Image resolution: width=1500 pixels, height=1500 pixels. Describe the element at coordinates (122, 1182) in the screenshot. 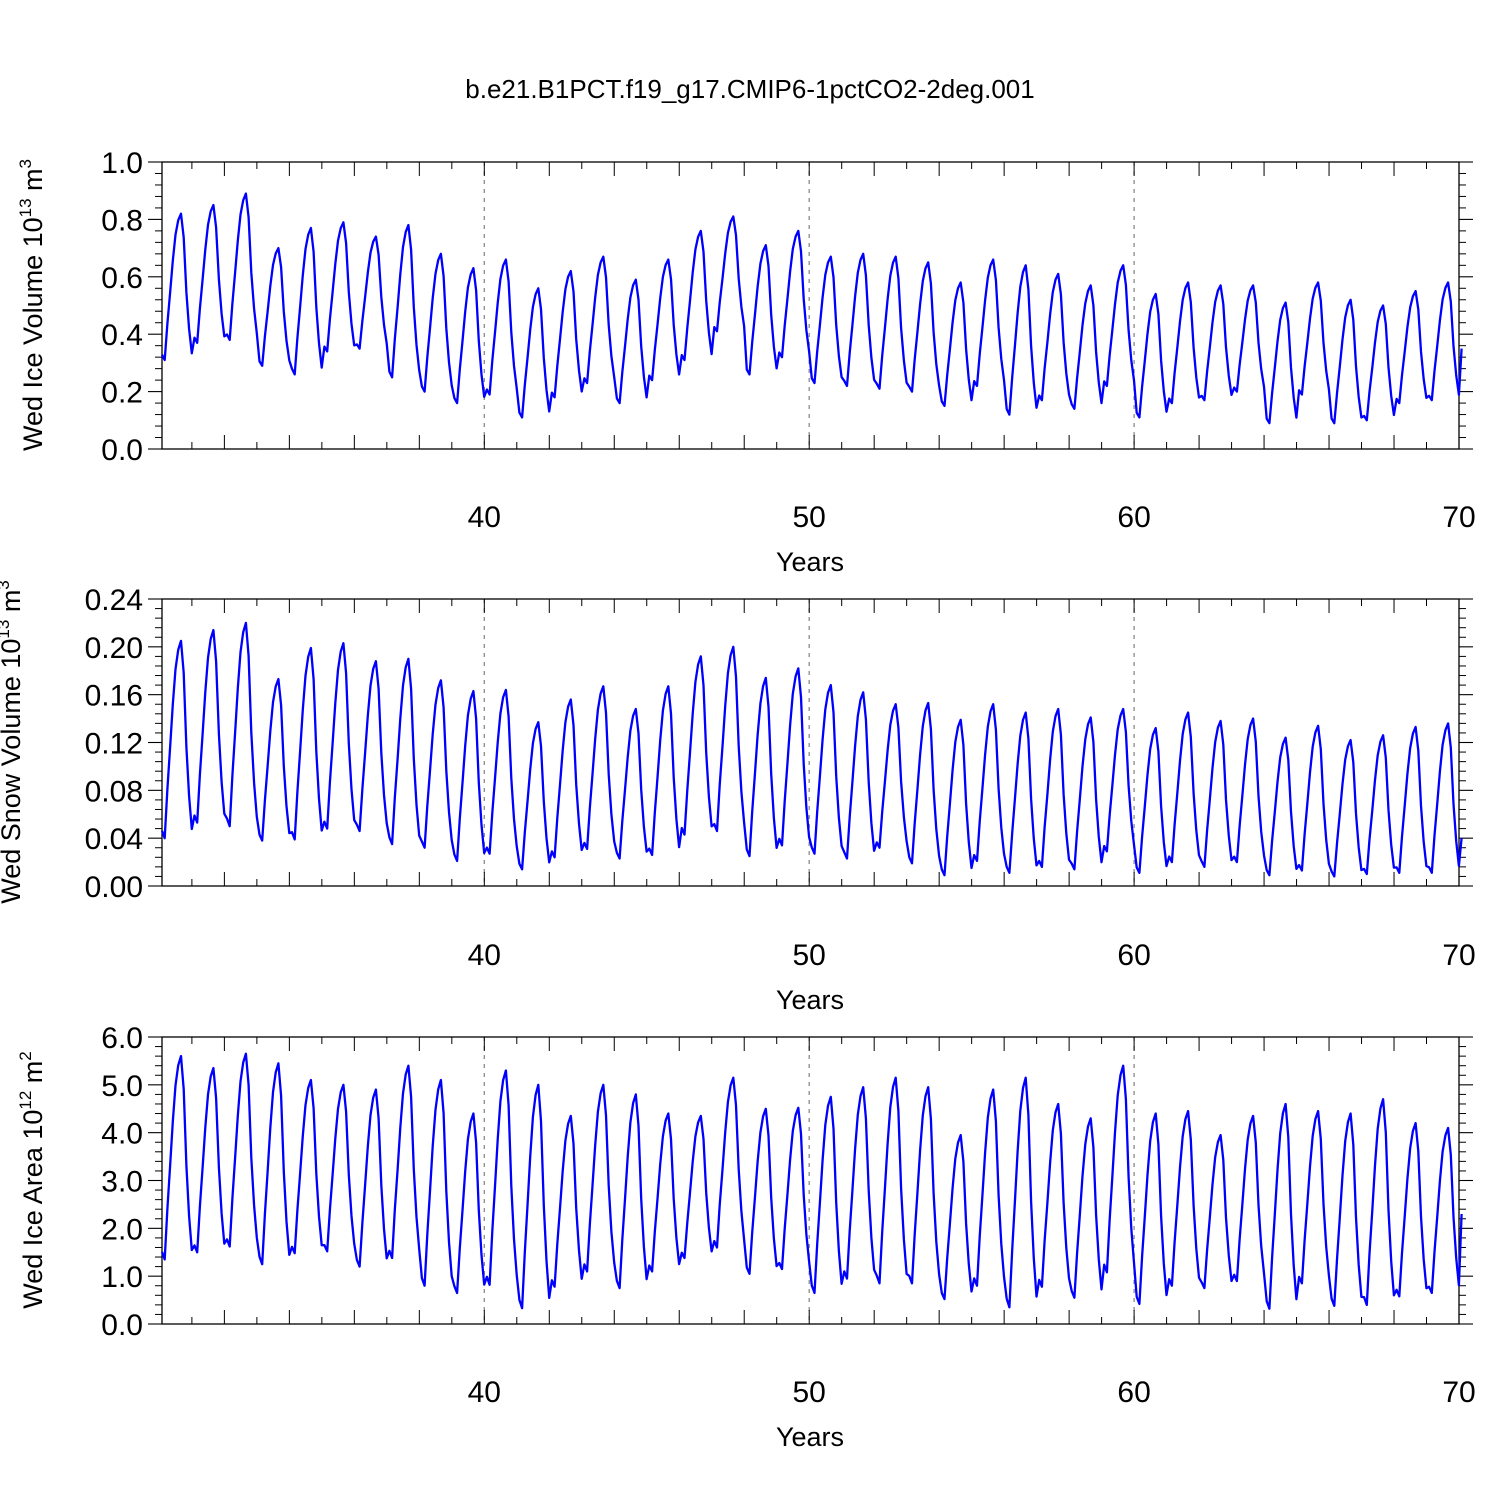

I see `y-tick-label: 3.0` at that location.